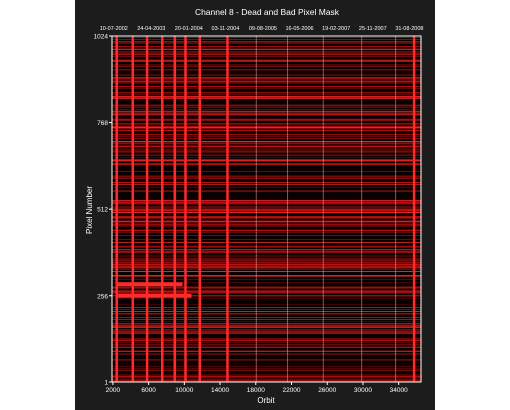 The image size is (510, 410). I want to click on top-date-label: 19-02-2007, so click(336, 29).